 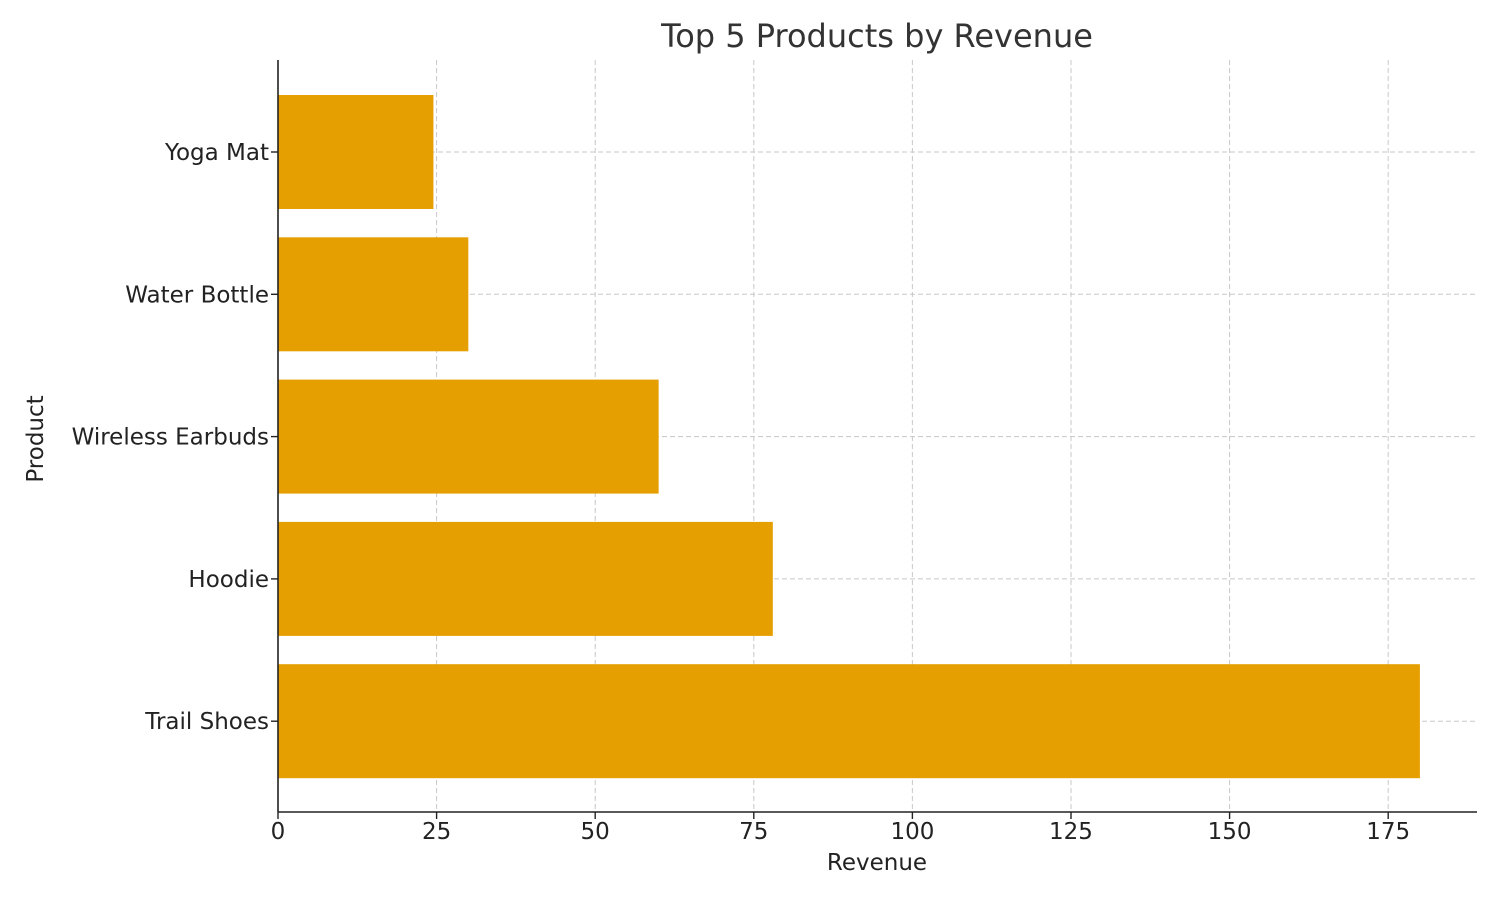 What do you see at coordinates (1388, 832) in the screenshot?
I see `x-tick-label: 175` at bounding box center [1388, 832].